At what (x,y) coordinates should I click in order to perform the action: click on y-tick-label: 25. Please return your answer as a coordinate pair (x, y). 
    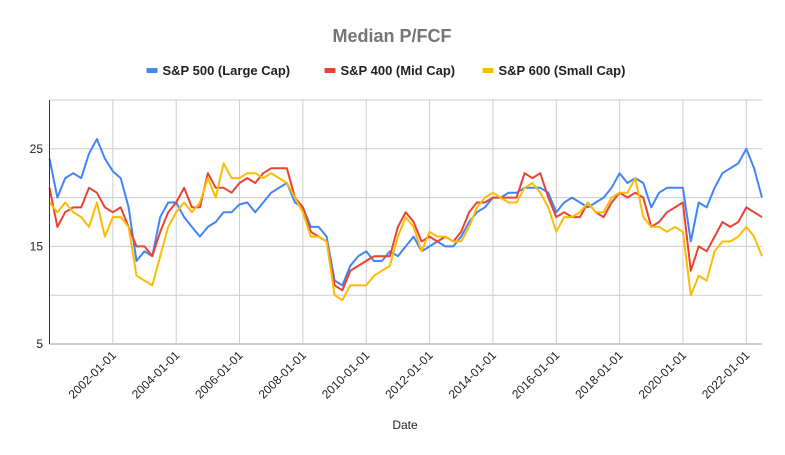
    Looking at the image, I should click on (37, 149).